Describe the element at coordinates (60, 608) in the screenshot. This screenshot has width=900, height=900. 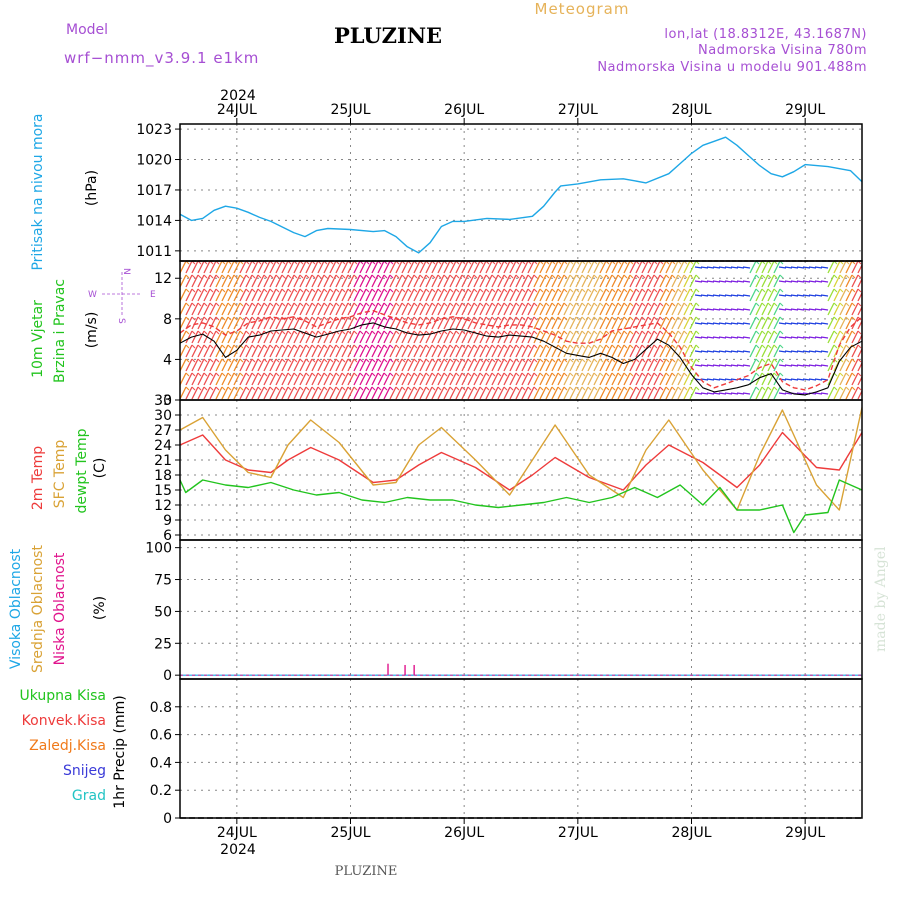
I see `cloud-low-label: Niska Oblacnost` at that location.